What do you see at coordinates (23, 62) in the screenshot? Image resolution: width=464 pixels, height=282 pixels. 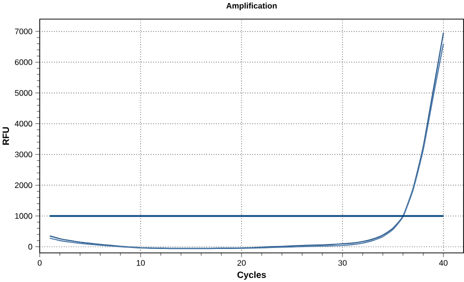 I see `y-tick-label: 6000` at bounding box center [23, 62].